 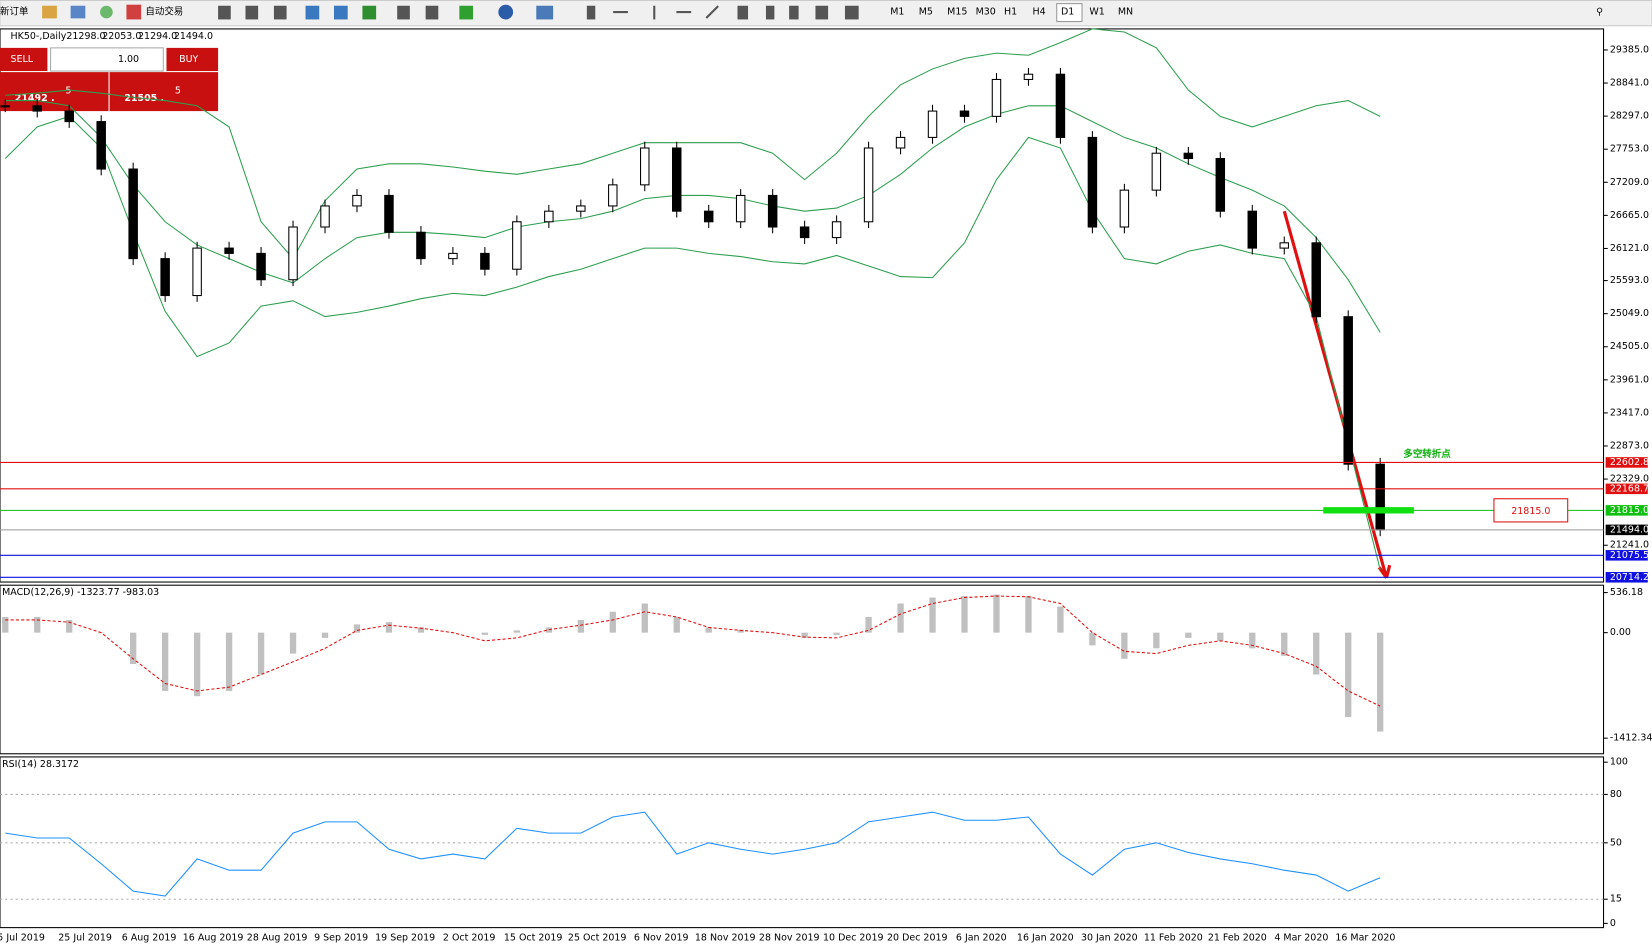 What do you see at coordinates (986, 12) in the screenshot?
I see `timeframe-button: M30` at bounding box center [986, 12].